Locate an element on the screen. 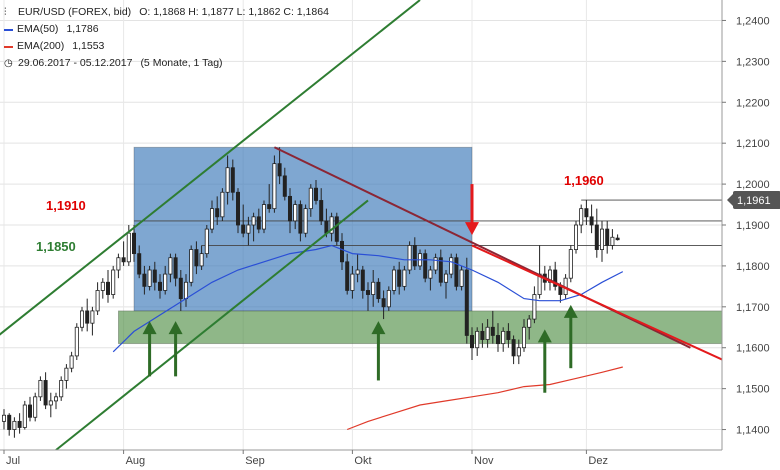 The height and width of the screenshot is (470, 780). downtrend-red-trendline is located at coordinates (602, 305).